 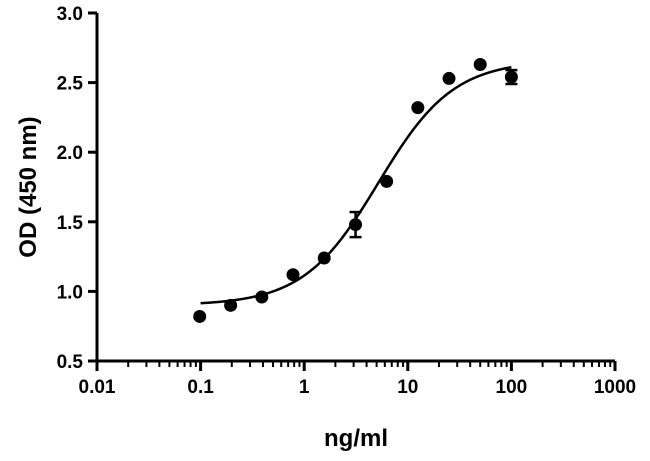 I want to click on y-tick-label: 1.0, so click(x=70, y=292).